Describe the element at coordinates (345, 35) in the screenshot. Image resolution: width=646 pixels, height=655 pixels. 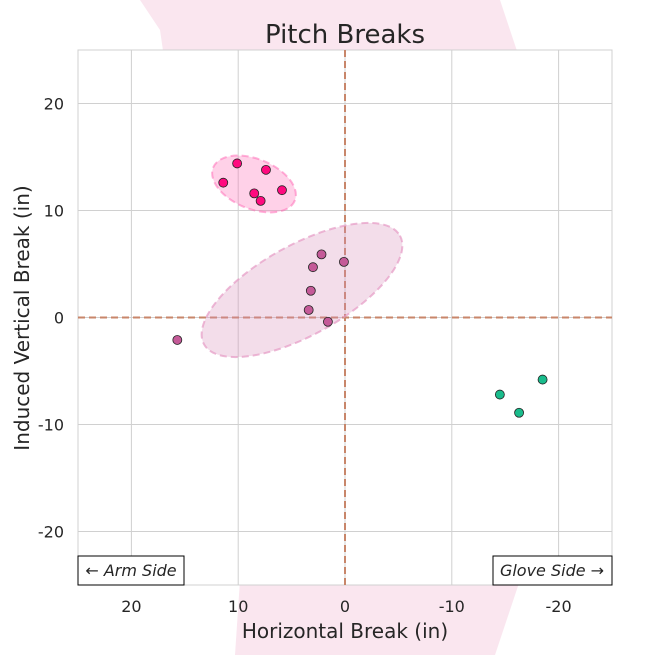
I see `chart-title: Pitch Breaks` at that location.